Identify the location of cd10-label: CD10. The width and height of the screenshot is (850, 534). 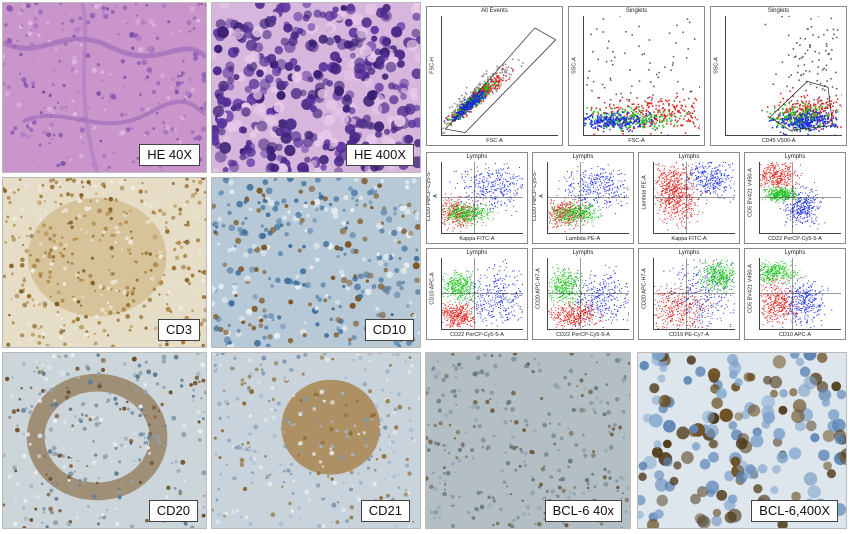
(389, 330).